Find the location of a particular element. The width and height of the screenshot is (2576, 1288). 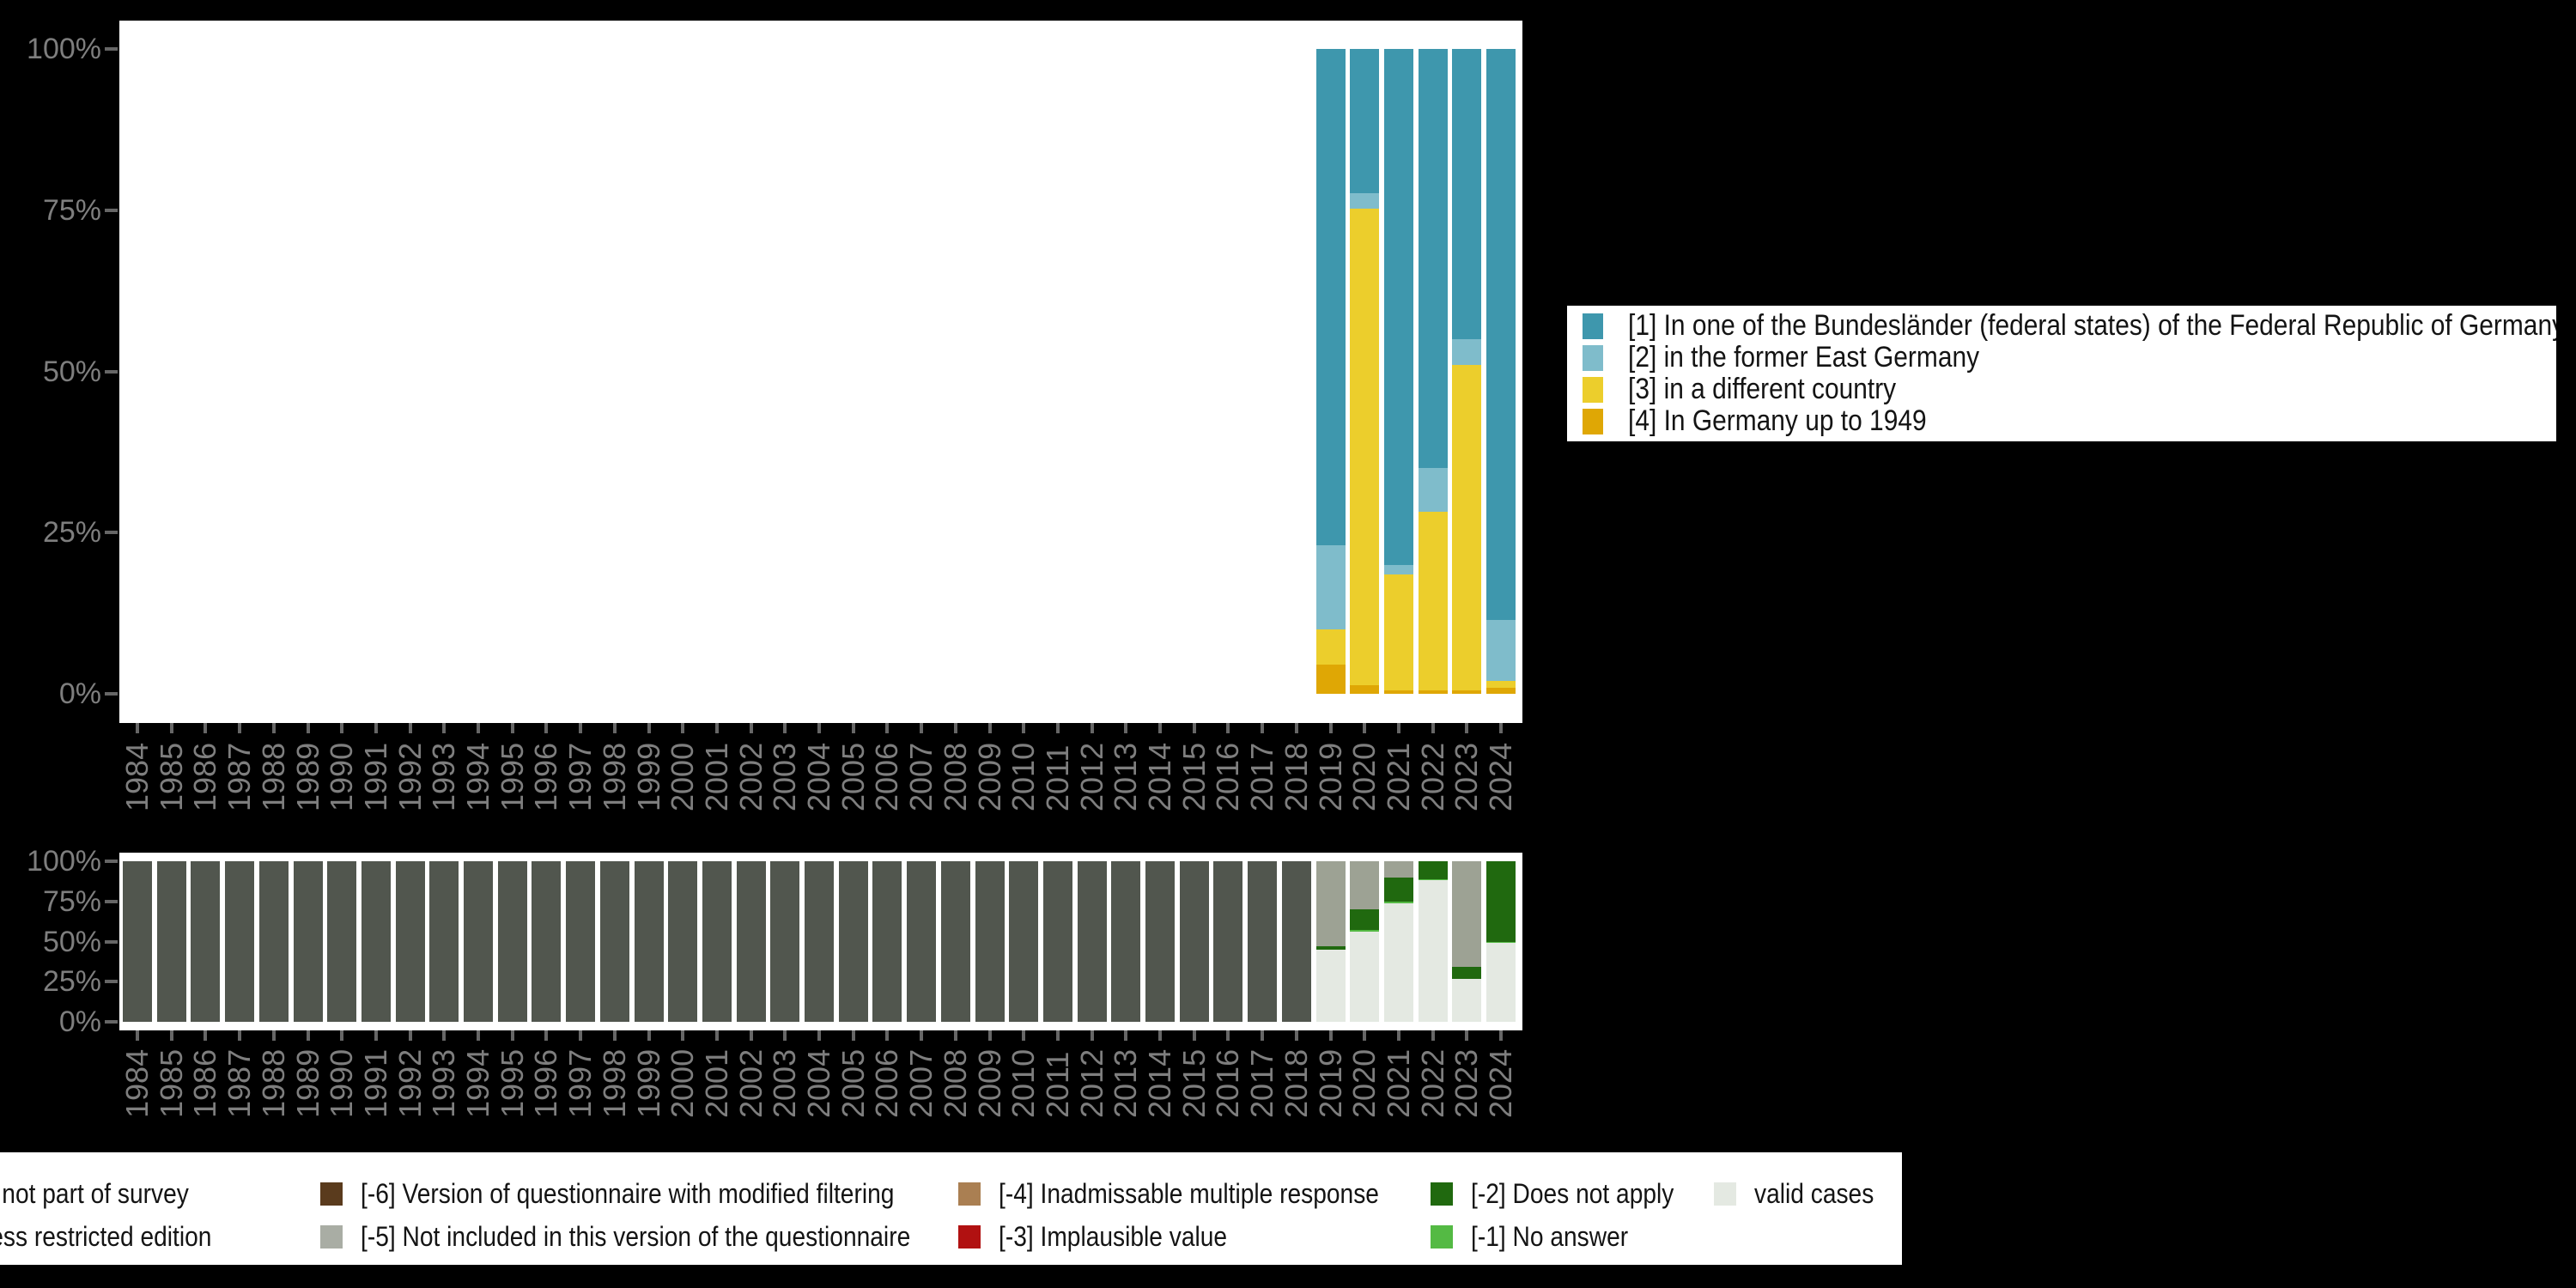

bar-1990 is located at coordinates (342, 941).